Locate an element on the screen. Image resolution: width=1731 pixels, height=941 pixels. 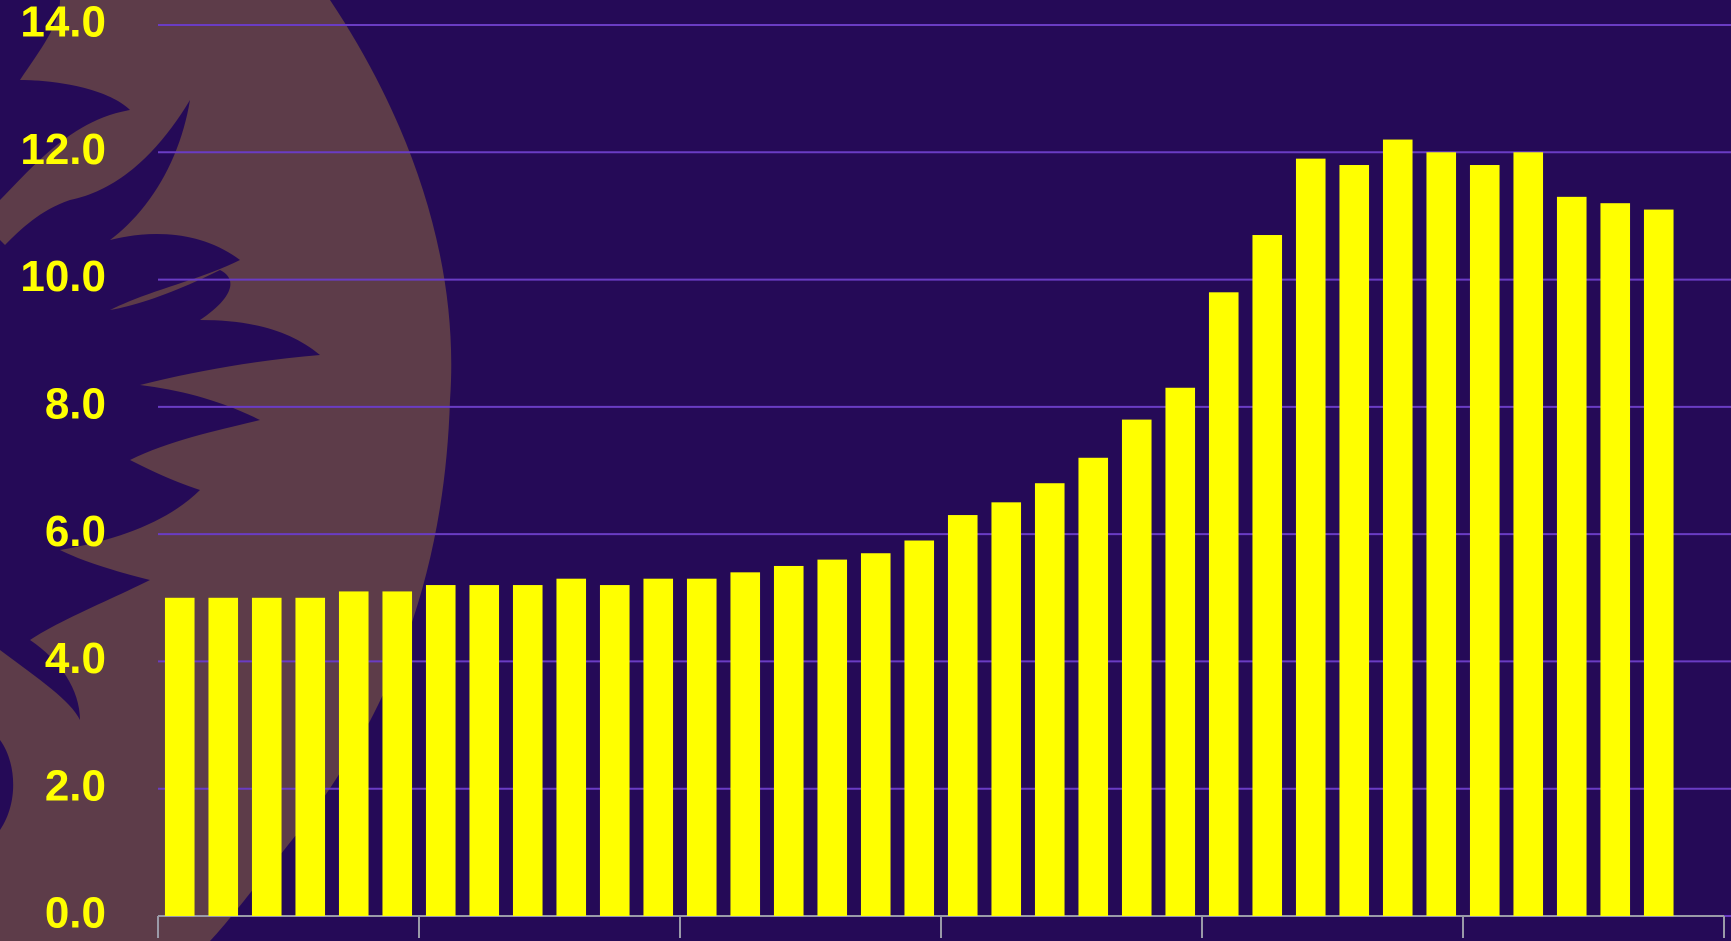
y-tick-label: 6.0 is located at coordinates (75, 531).